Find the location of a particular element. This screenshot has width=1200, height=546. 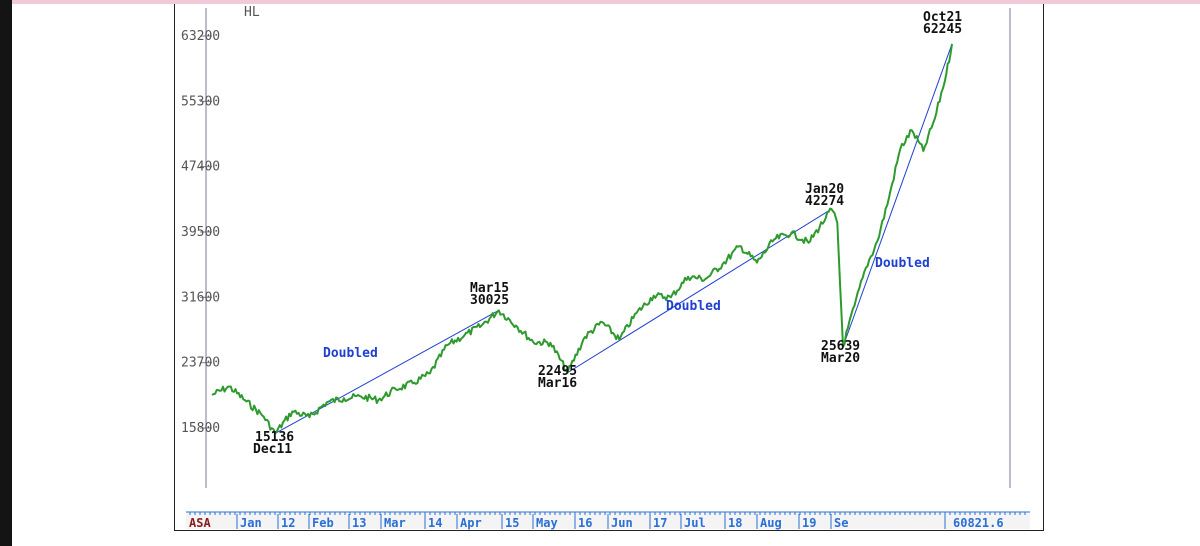

annotation-dec11-date: Dec11 is located at coordinates (272, 449).